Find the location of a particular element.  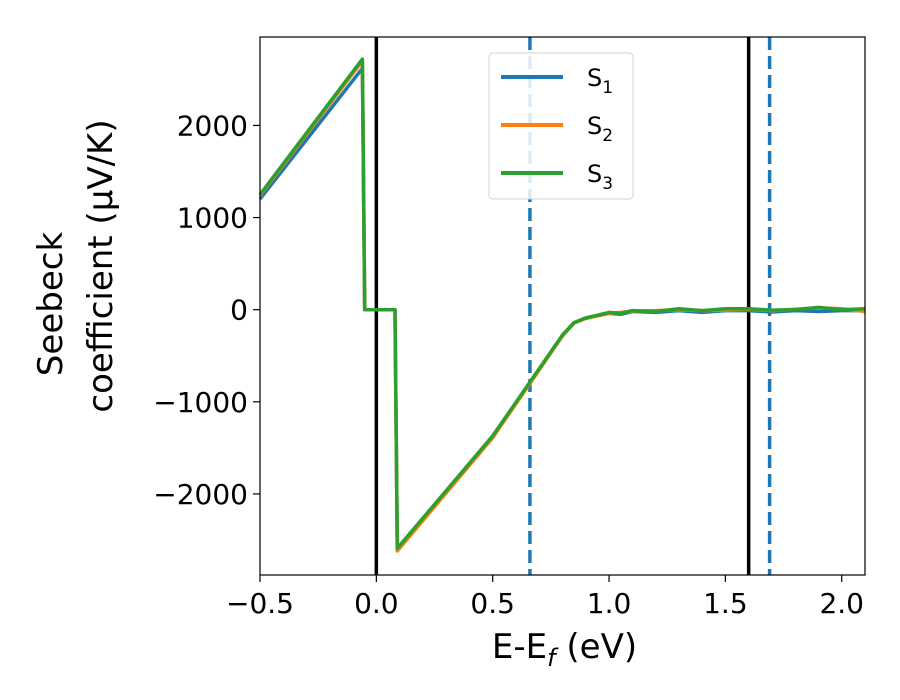

y-tick-label: −2000 is located at coordinates (200, 494).